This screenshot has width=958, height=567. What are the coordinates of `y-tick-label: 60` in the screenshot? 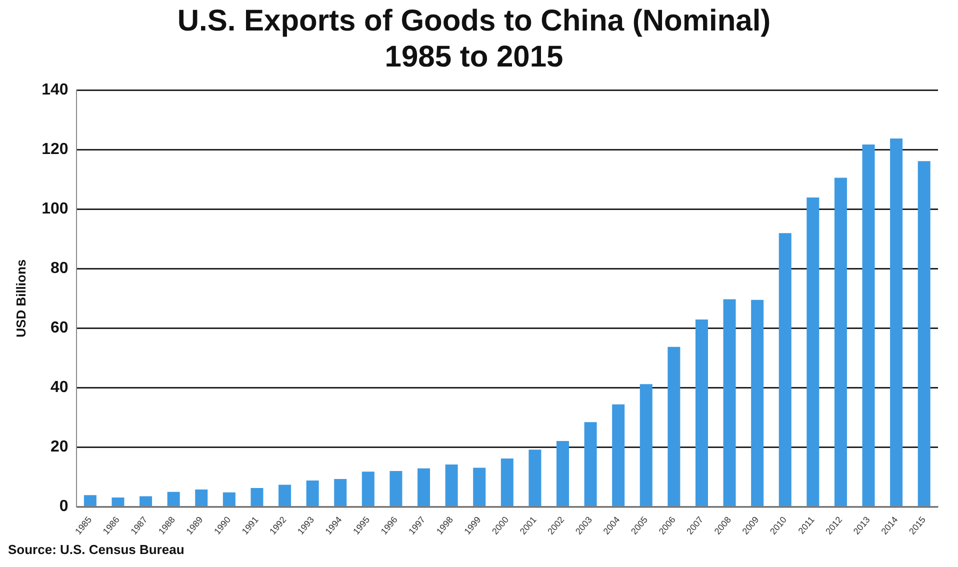 It's located at (59, 328).